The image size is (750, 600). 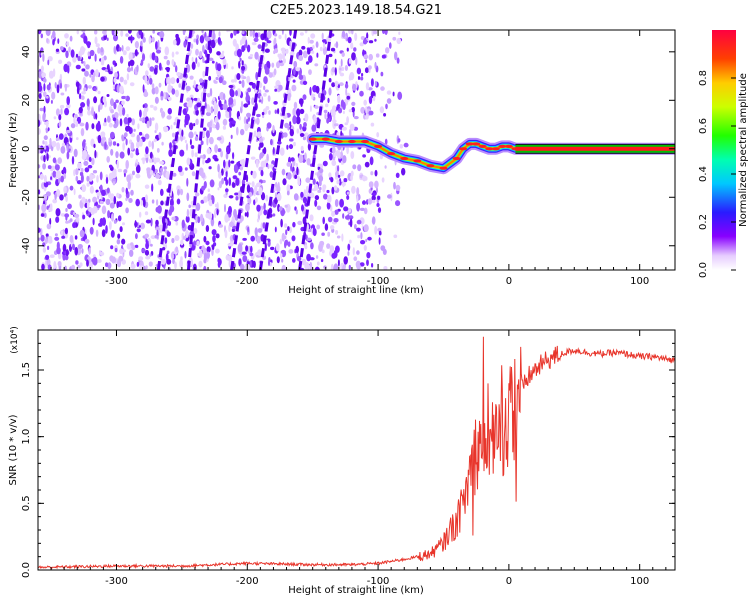 I want to click on snr-ylabel: SNR (10 * v/v), so click(x=13, y=449).